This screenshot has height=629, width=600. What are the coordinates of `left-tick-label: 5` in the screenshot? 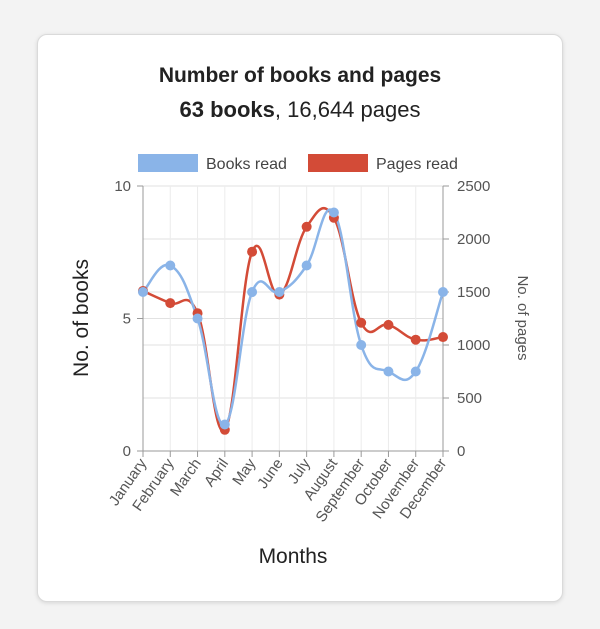 It's located at (127, 319).